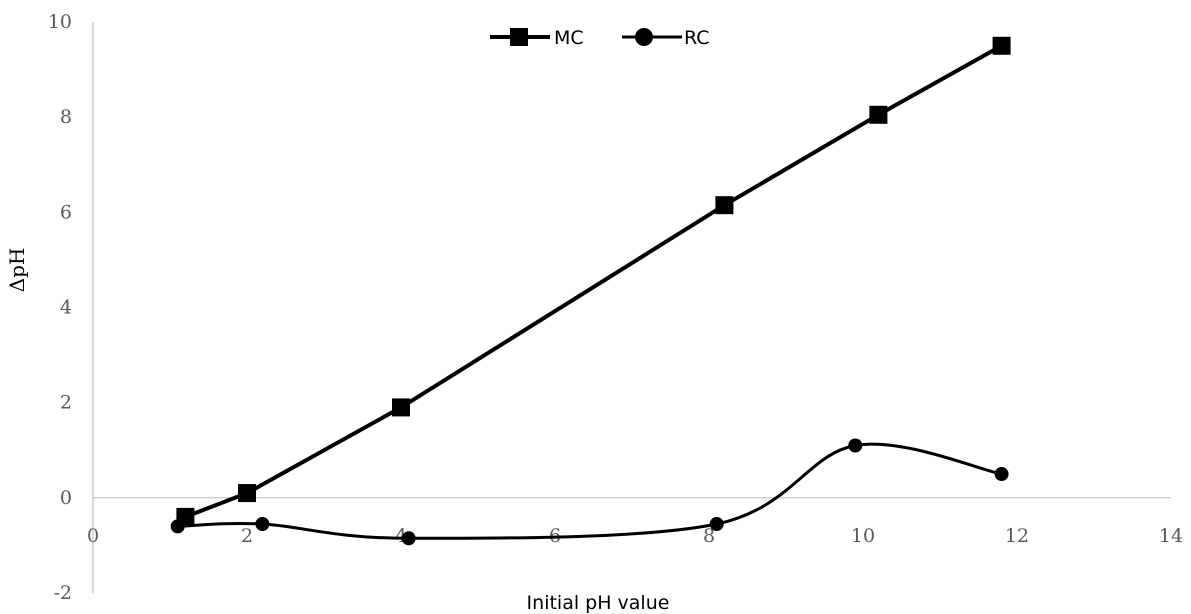 This screenshot has width=1191, height=614. I want to click on legend: MC RC, so click(600, 38).